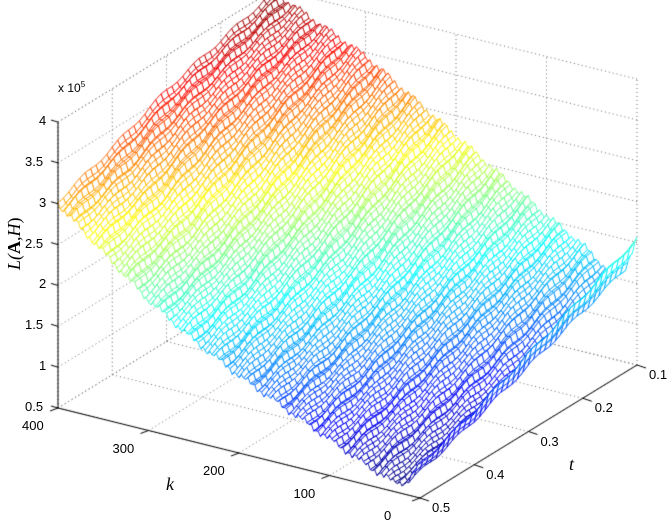  What do you see at coordinates (34, 161) in the screenshot?
I see `z-tick-label: 3.5` at bounding box center [34, 161].